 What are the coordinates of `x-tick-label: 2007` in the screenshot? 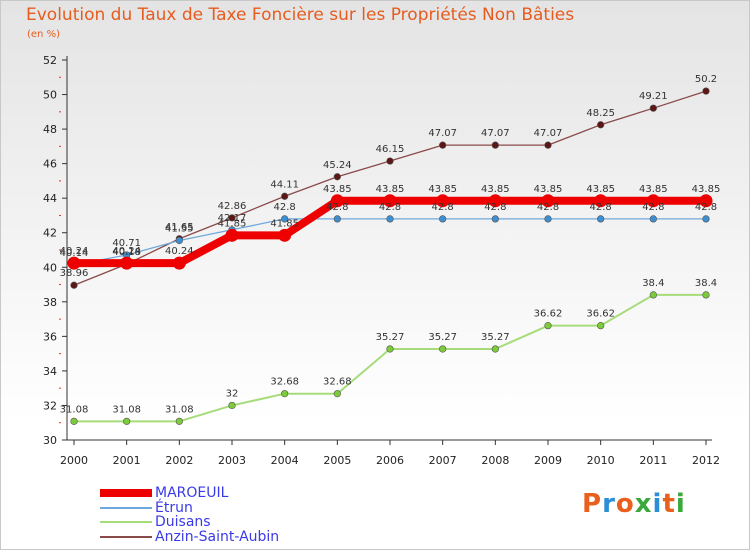 It's located at (443, 460).